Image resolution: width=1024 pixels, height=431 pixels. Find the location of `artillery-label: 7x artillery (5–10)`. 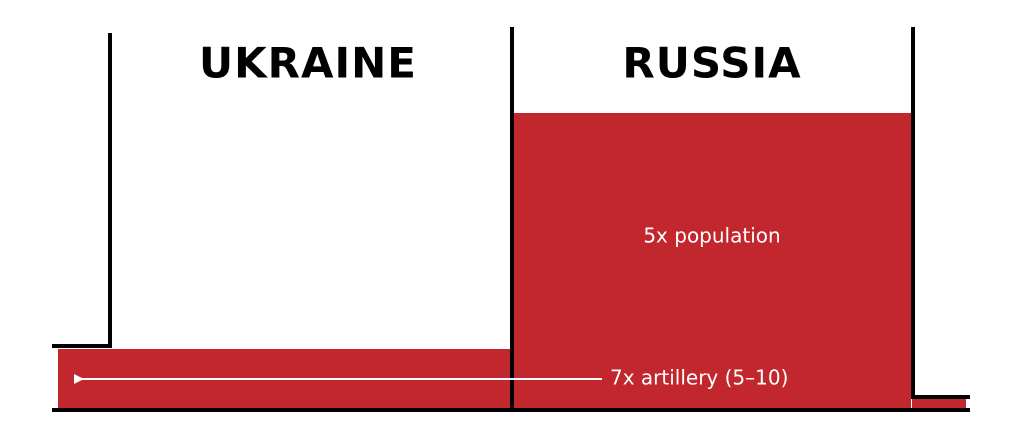

artillery-label: 7x artillery (5–10) is located at coordinates (699, 378).